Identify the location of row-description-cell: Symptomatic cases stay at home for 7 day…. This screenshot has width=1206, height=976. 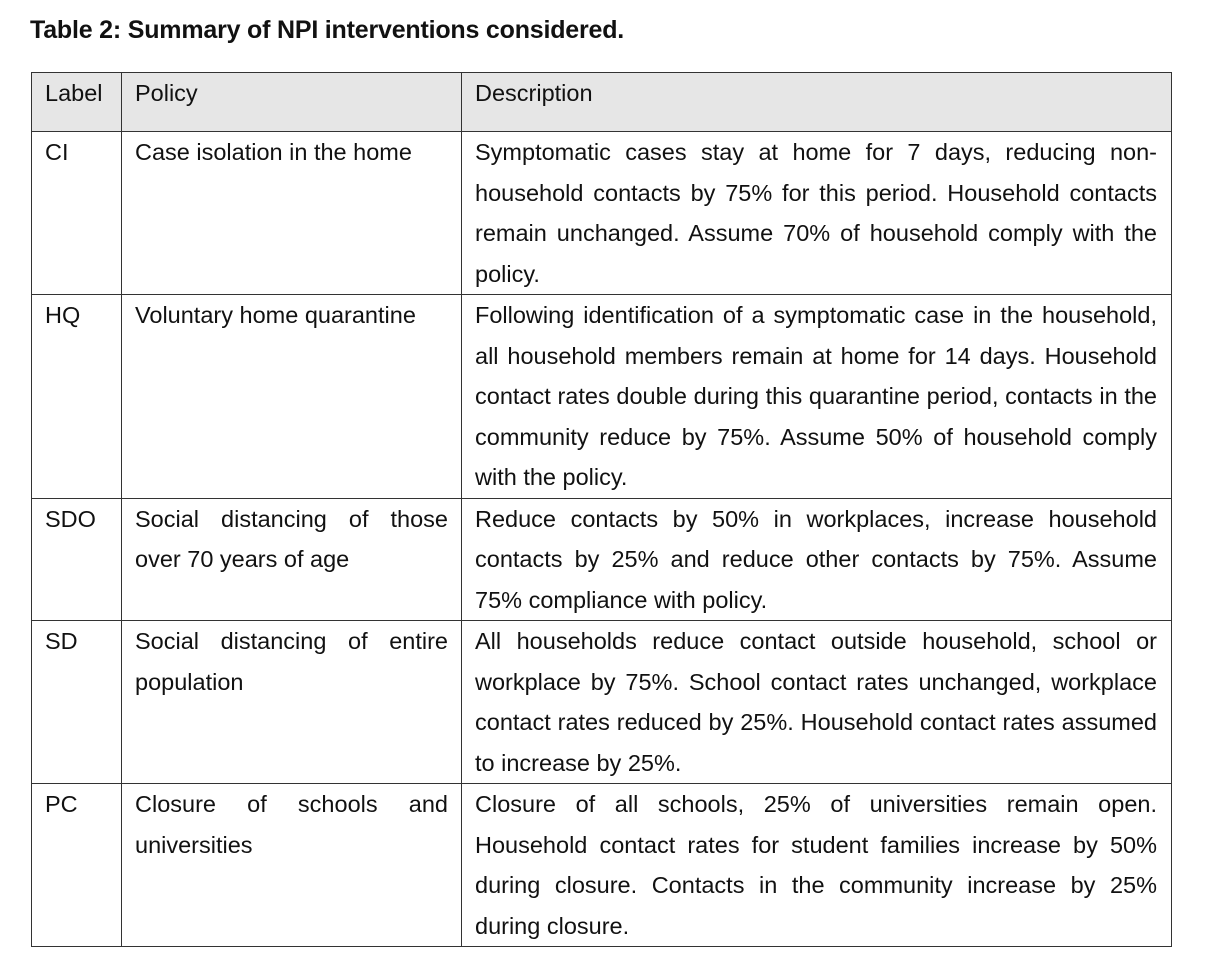
(816, 213).